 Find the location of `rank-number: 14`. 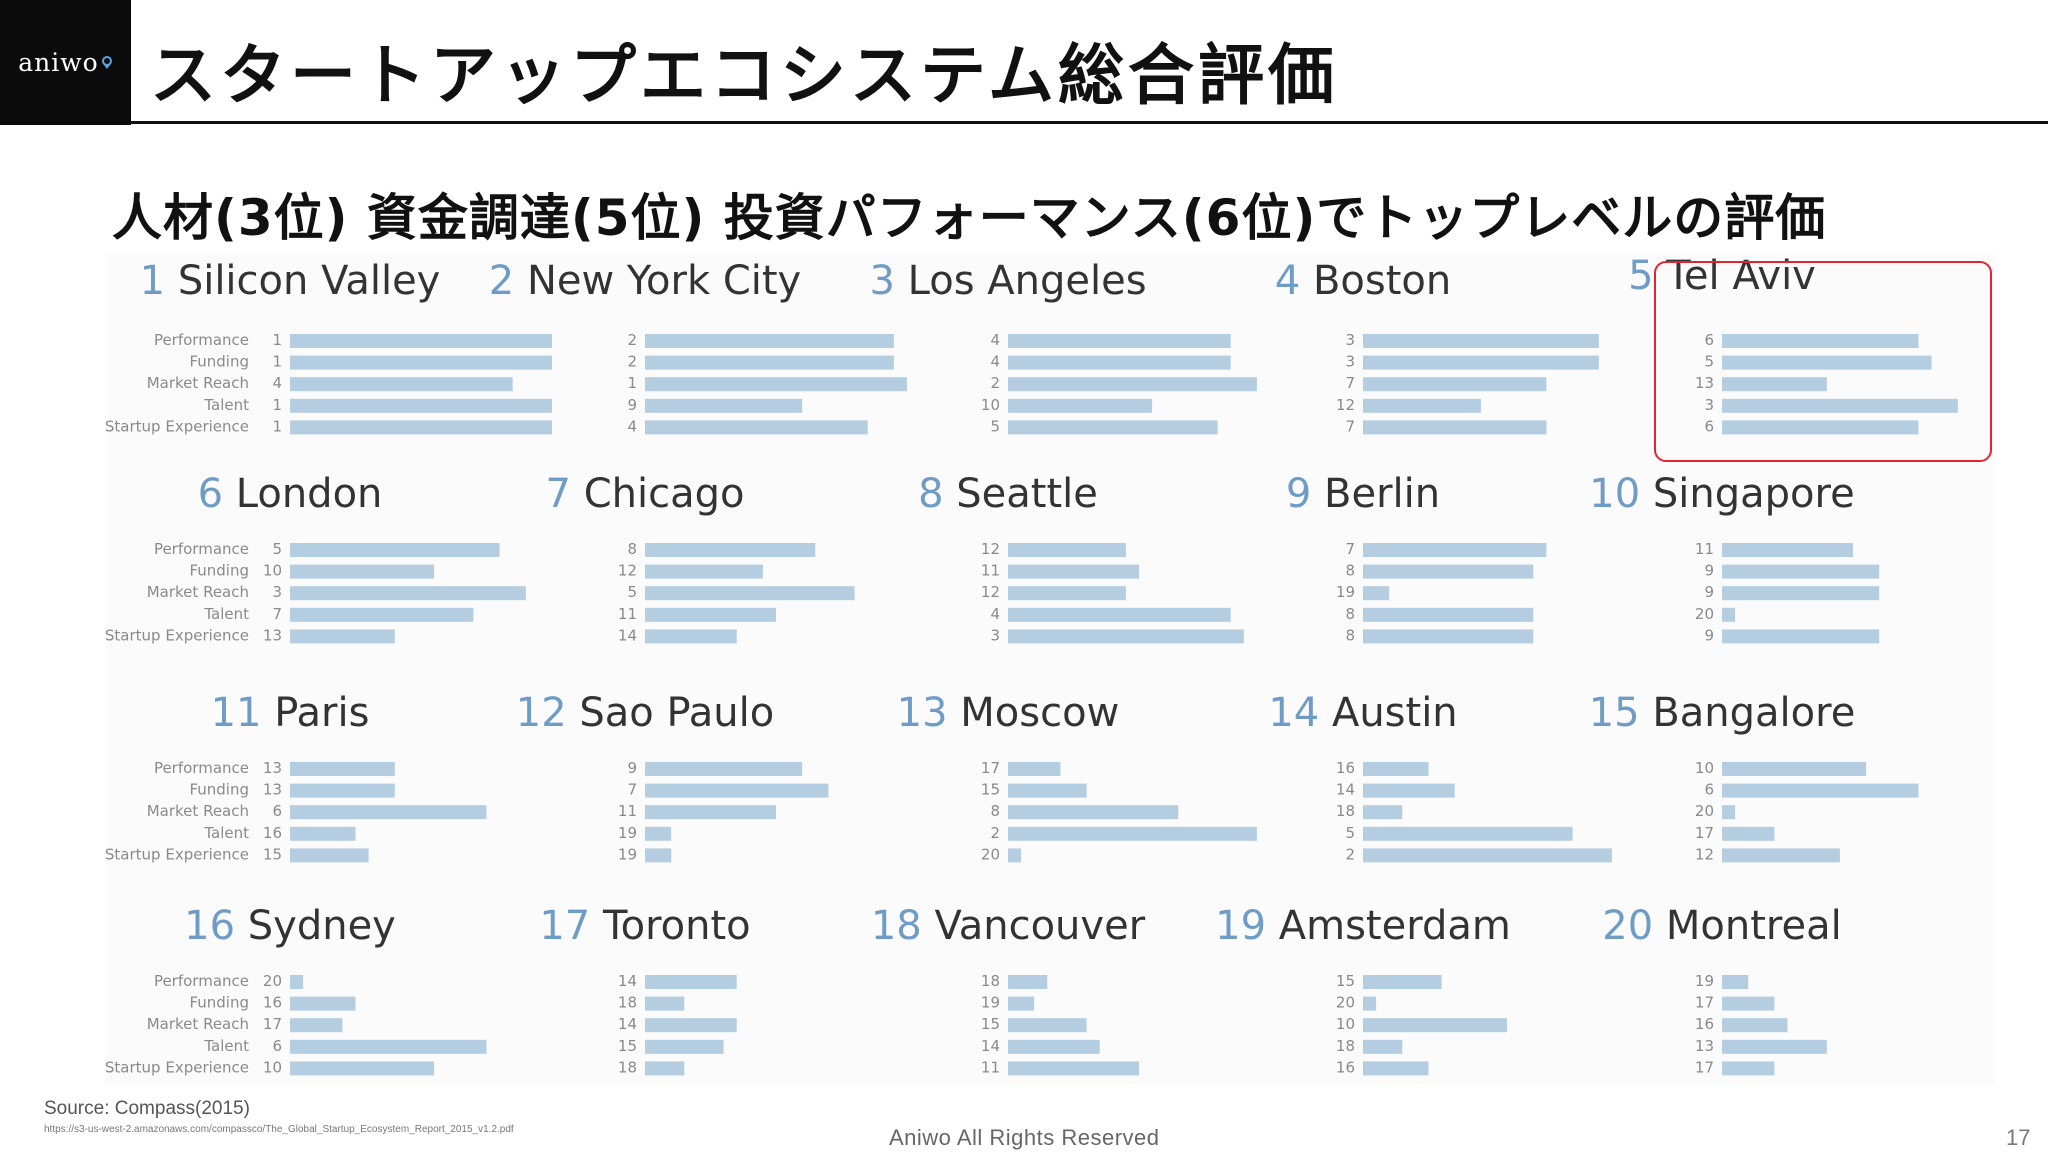

rank-number: 14 is located at coordinates (1300, 713).